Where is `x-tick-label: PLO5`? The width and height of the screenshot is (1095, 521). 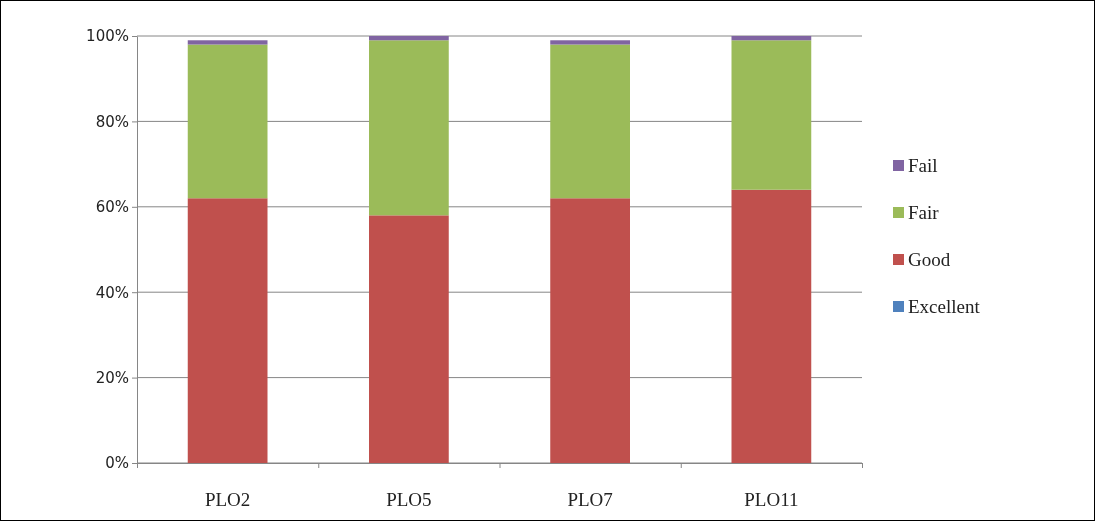
x-tick-label: PLO5 is located at coordinates (409, 499).